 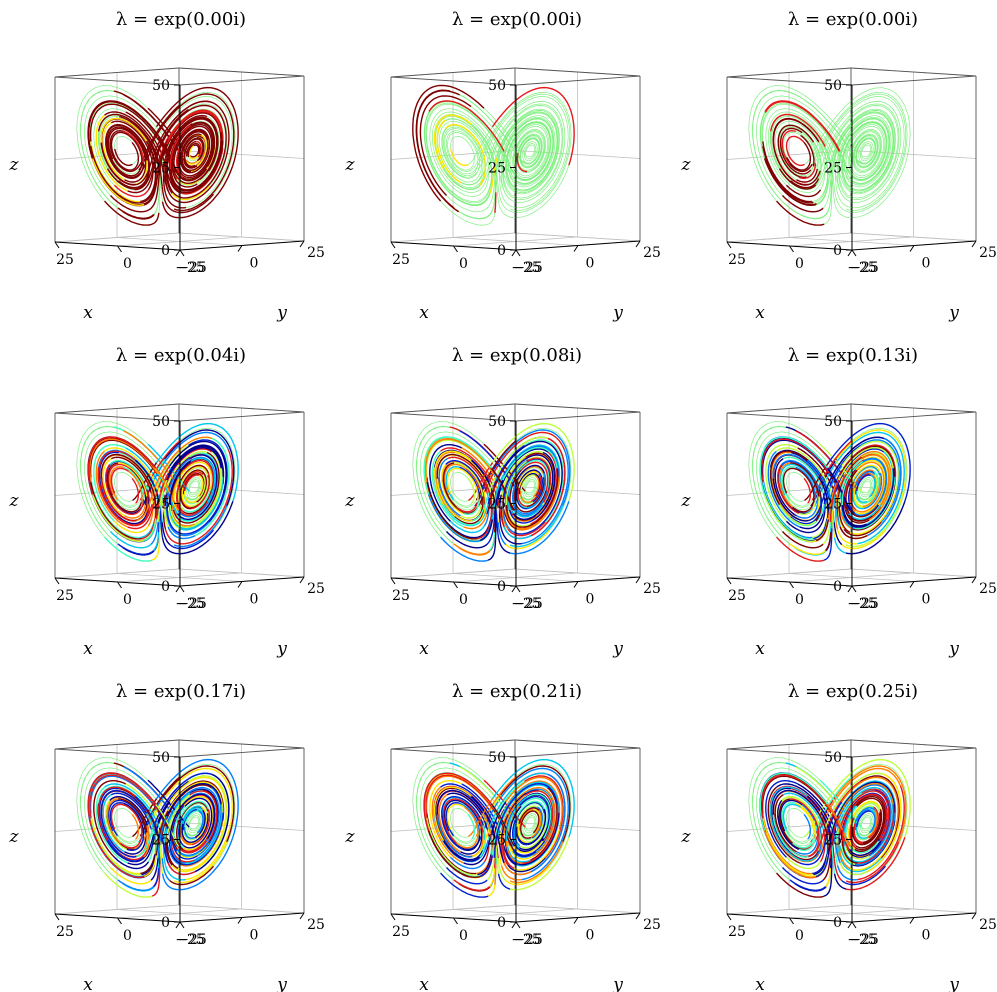 I want to click on trajectory-line, so click(x=829, y=155).